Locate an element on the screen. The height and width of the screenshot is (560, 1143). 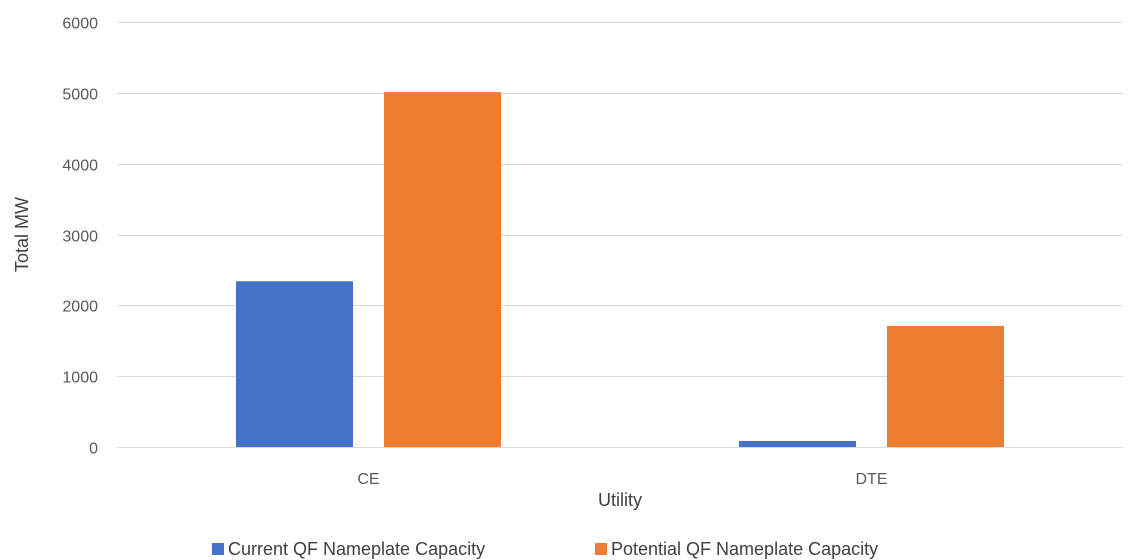
y-axis-title: Total MW is located at coordinates (22, 234).